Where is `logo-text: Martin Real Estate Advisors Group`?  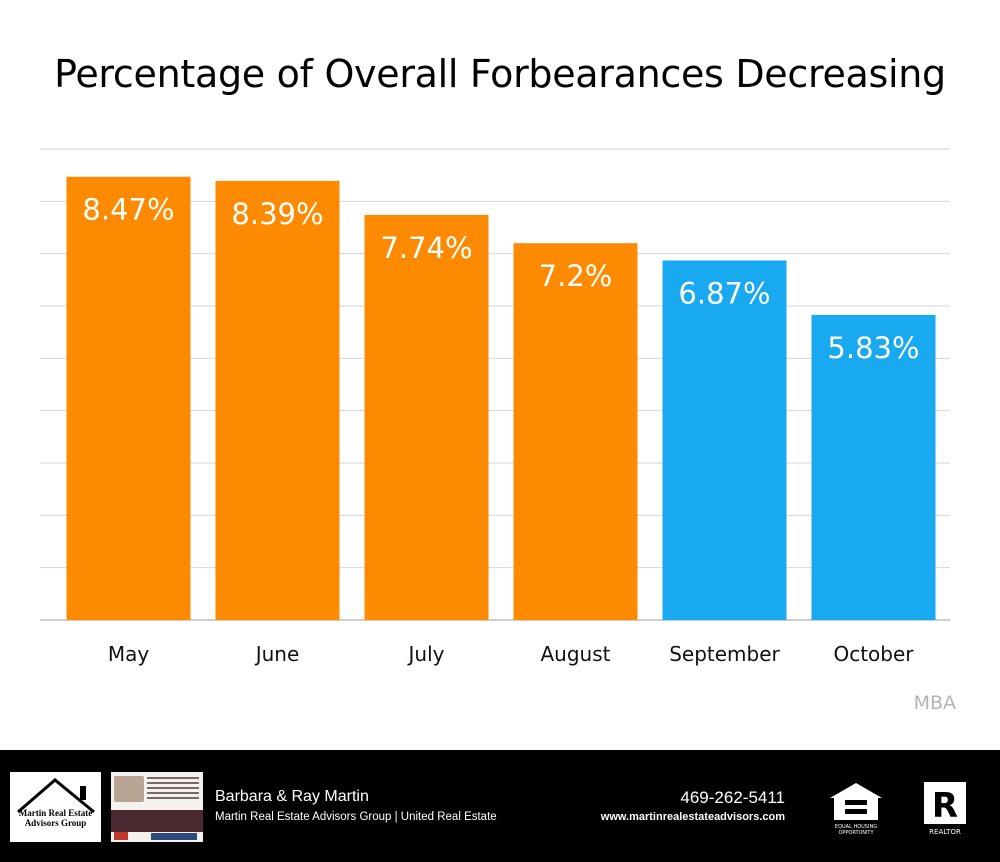
logo-text: Martin Real Estate Advisors Group is located at coordinates (55, 818).